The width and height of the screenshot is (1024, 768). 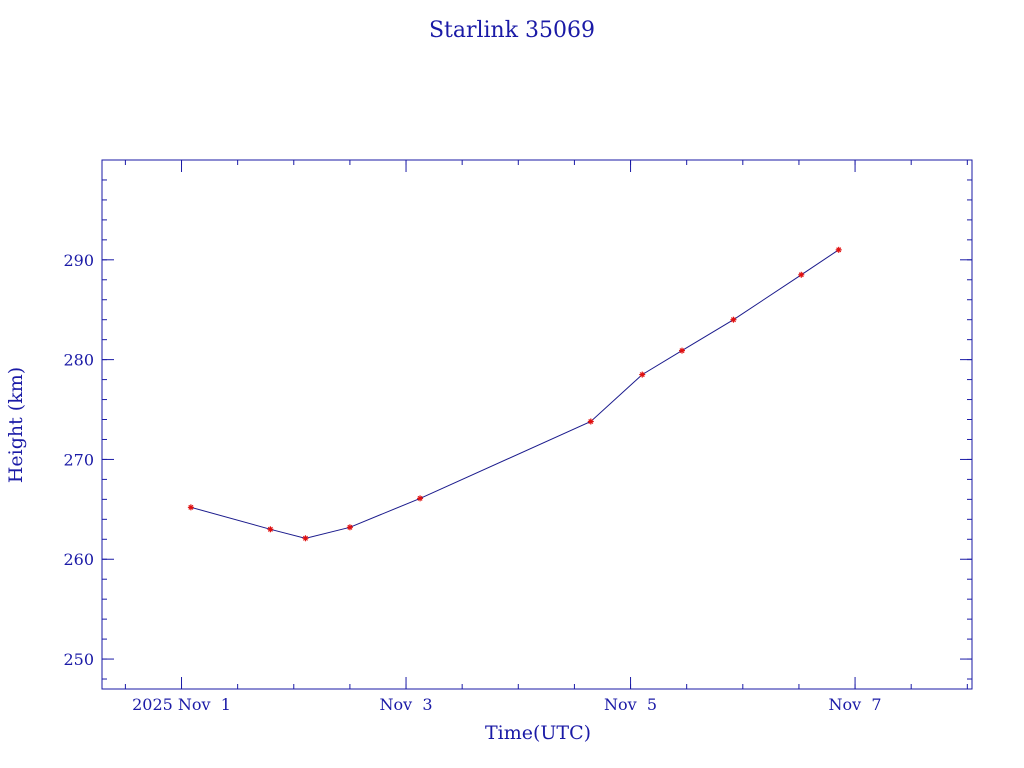 What do you see at coordinates (16, 425) in the screenshot?
I see `y-axis-label: Height (km)` at bounding box center [16, 425].